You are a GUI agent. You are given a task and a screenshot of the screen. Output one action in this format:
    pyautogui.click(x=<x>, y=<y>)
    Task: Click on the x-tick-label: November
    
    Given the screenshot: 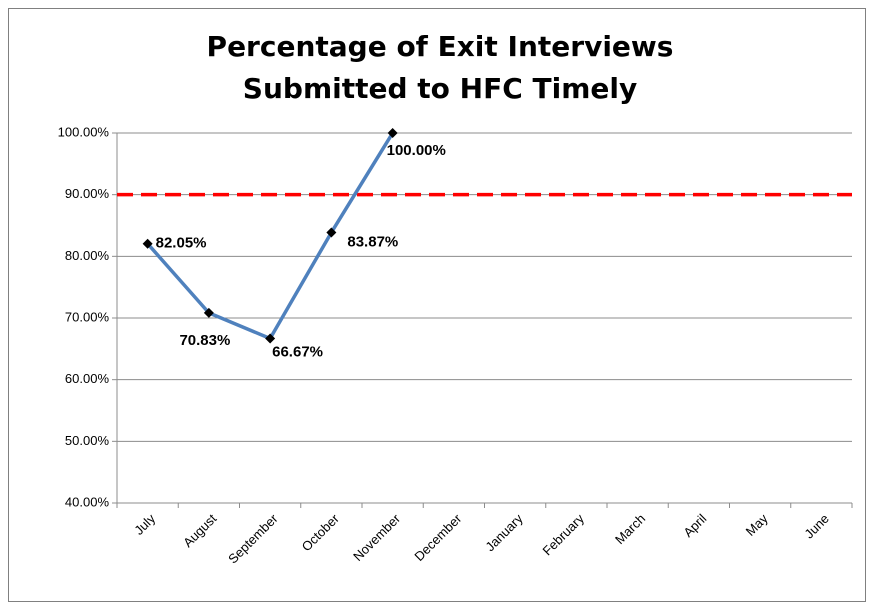 What is the action you would take?
    pyautogui.click(x=376, y=536)
    